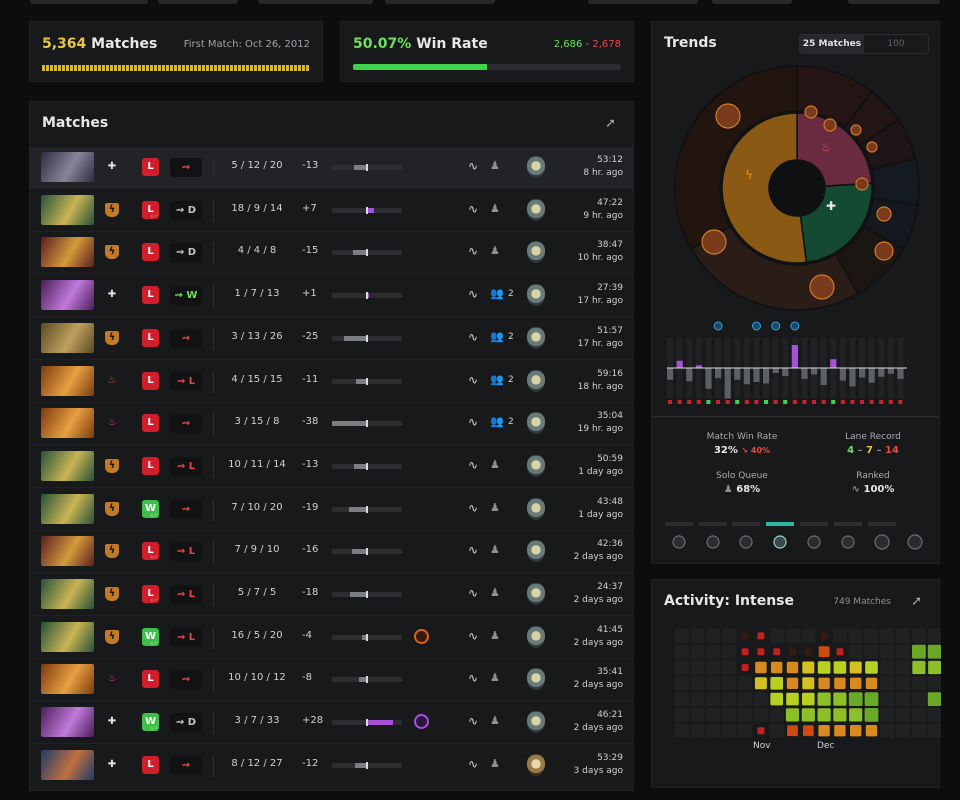  Describe the element at coordinates (896, 44) in the screenshot. I see `toggle-100-matches: 100` at that location.